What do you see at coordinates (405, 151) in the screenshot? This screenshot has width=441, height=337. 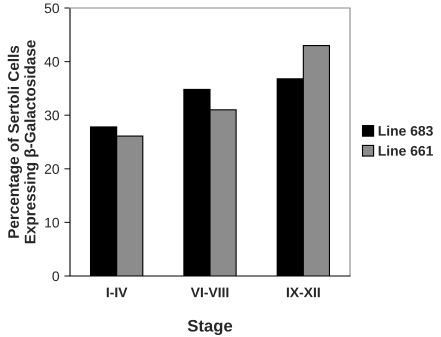 I see `legend-label: Line 661` at bounding box center [405, 151].